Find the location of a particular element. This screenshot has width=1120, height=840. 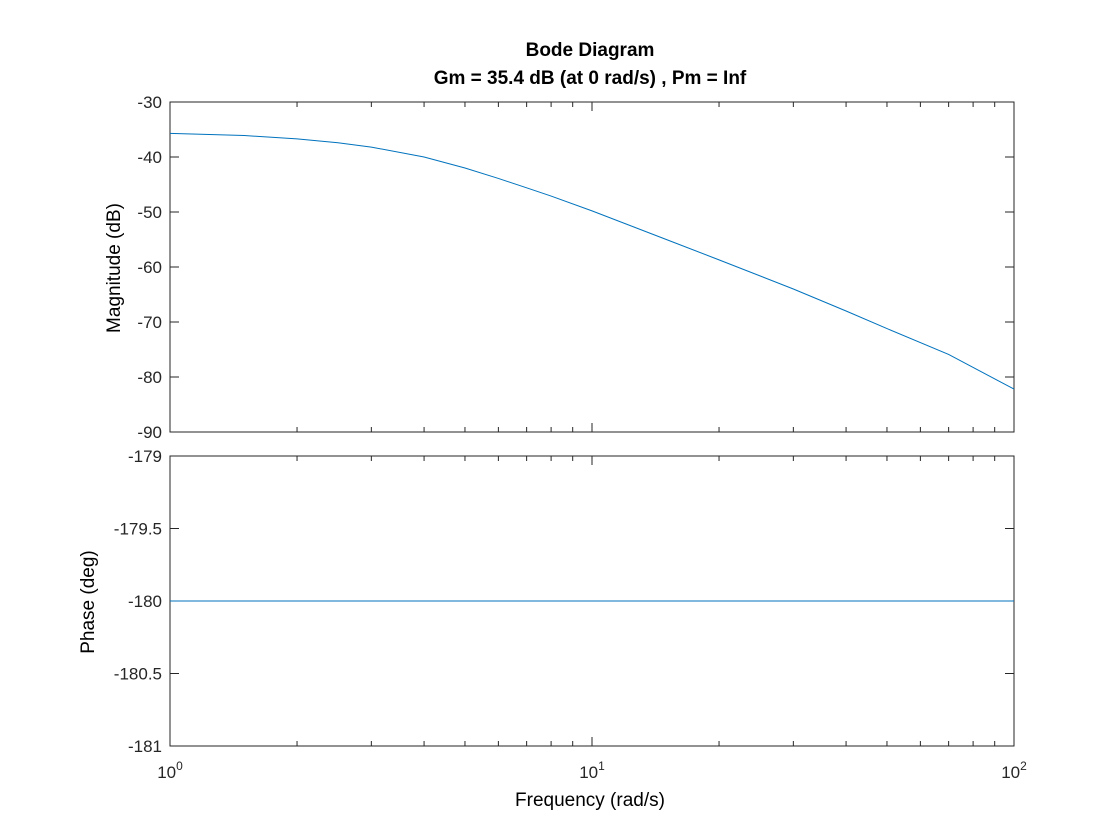

phase-y-label: Phase (deg) is located at coordinates (88, 602).